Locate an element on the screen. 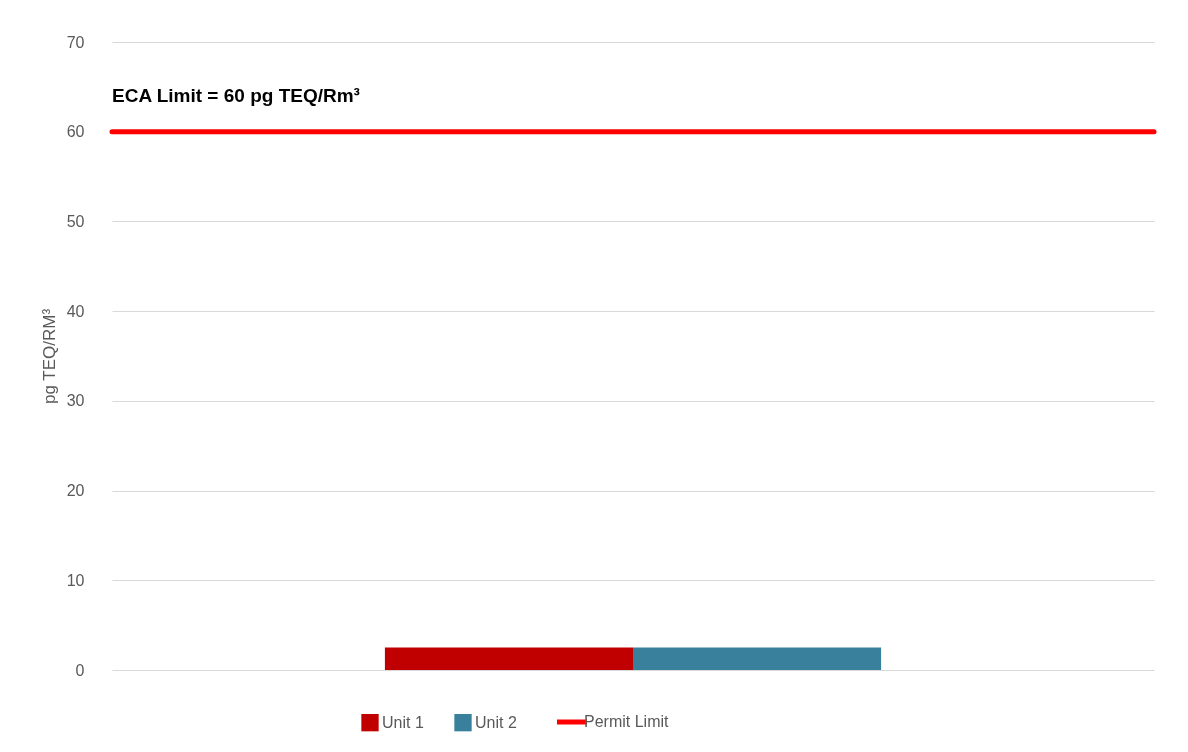  y-axis-title: pg TEQ/RM³ is located at coordinates (49, 356).